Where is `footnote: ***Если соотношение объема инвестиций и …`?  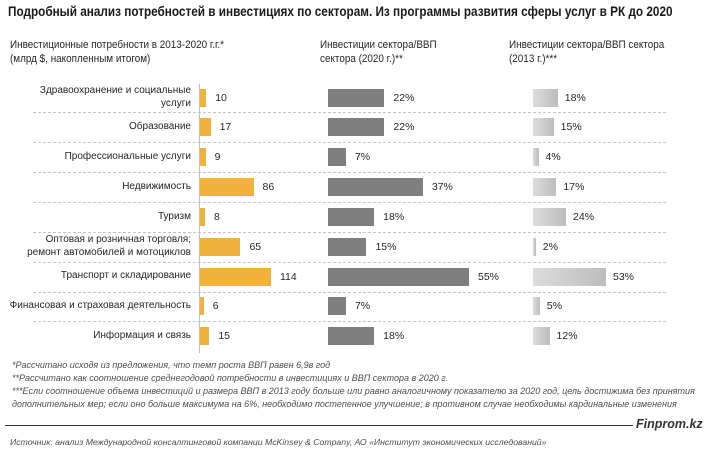 footnote: ***Если соотношение объема инвестиций и … is located at coordinates (353, 391).